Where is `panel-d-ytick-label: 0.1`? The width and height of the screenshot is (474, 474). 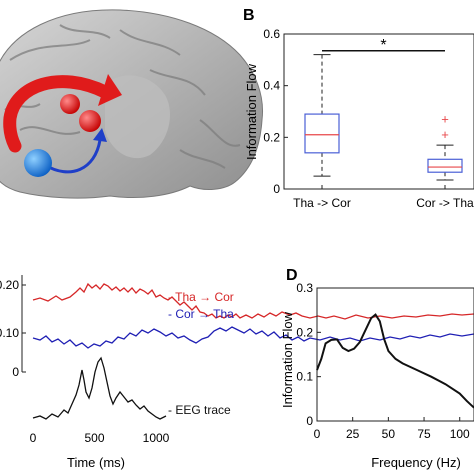 panel-d-ytick-label: 0.1 is located at coordinates (304, 377).